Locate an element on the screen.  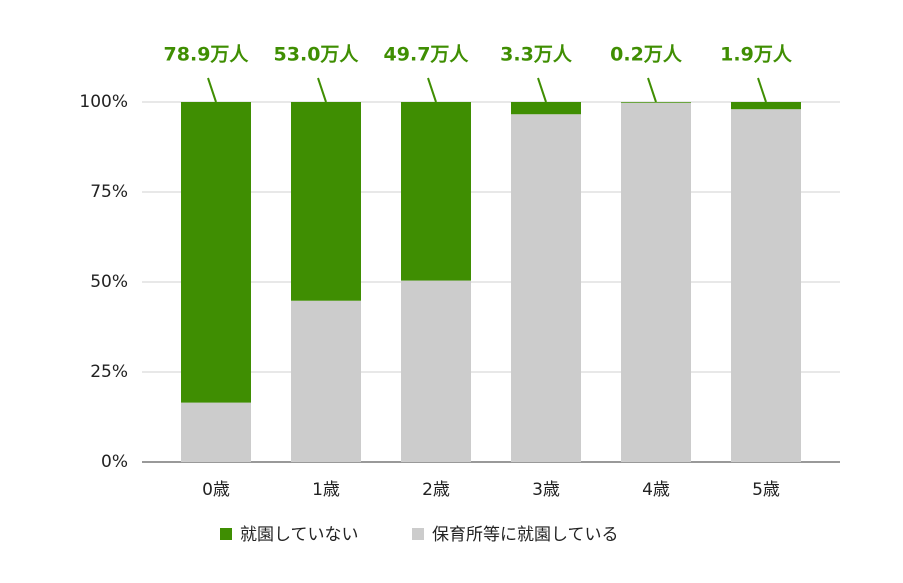
x-tick-label: 4歳 is located at coordinates (656, 490).